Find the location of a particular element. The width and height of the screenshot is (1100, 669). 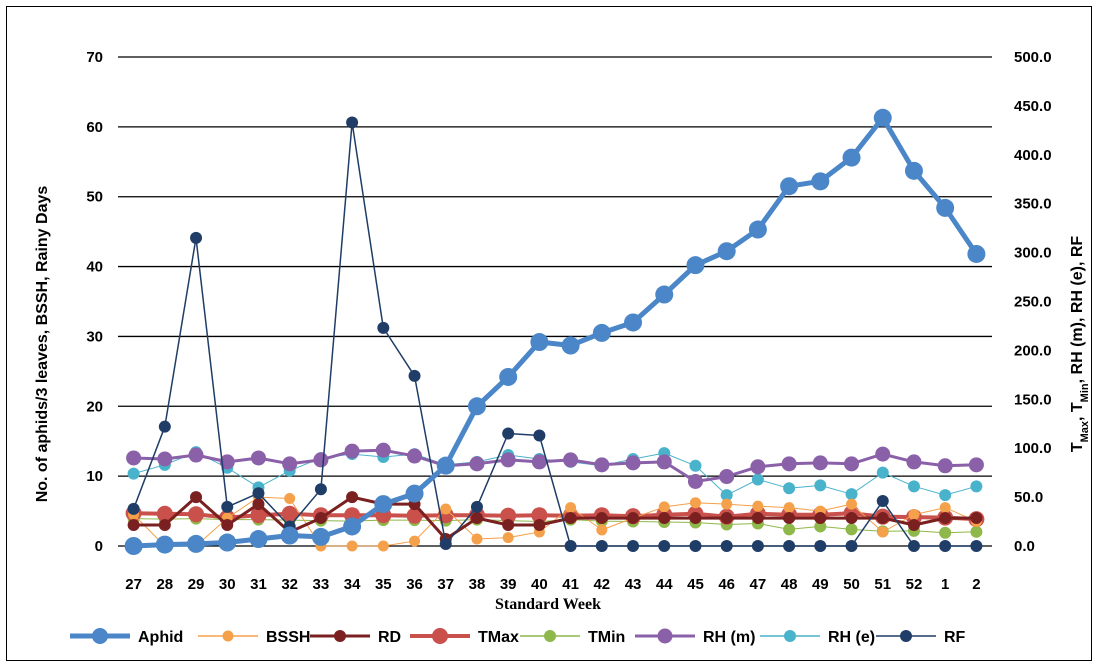

legend-item-rf: RF is located at coordinates (921, 637).